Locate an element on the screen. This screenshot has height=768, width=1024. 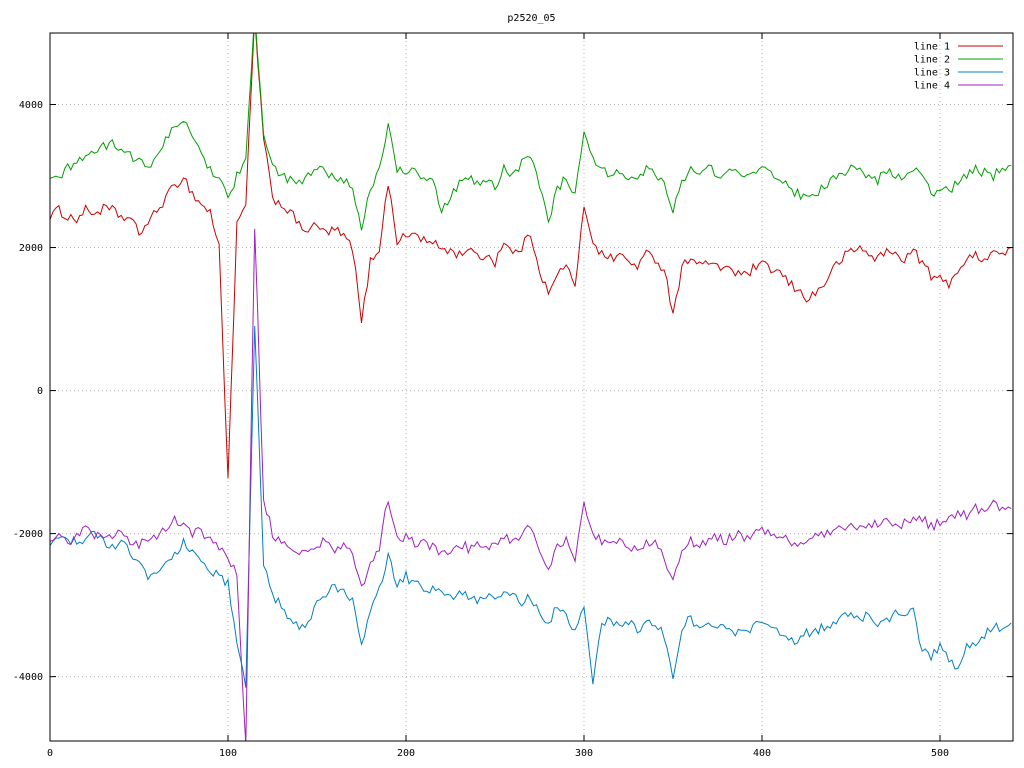
x-tick-label: 0 is located at coordinates (50, 753).